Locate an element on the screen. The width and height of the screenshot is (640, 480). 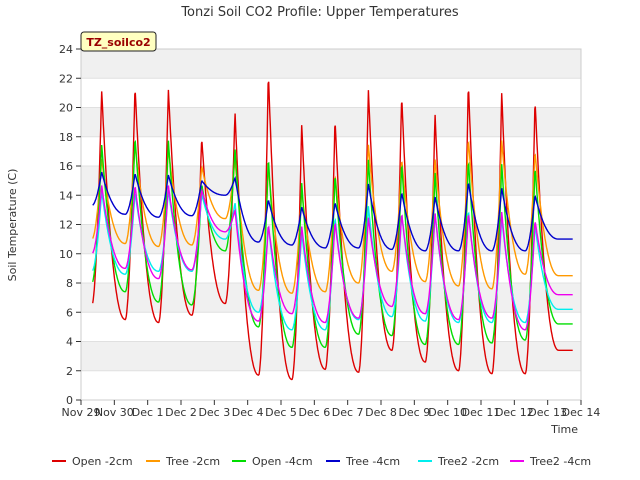
x-tick-label: Dec 9 is located at coordinates (414, 412).